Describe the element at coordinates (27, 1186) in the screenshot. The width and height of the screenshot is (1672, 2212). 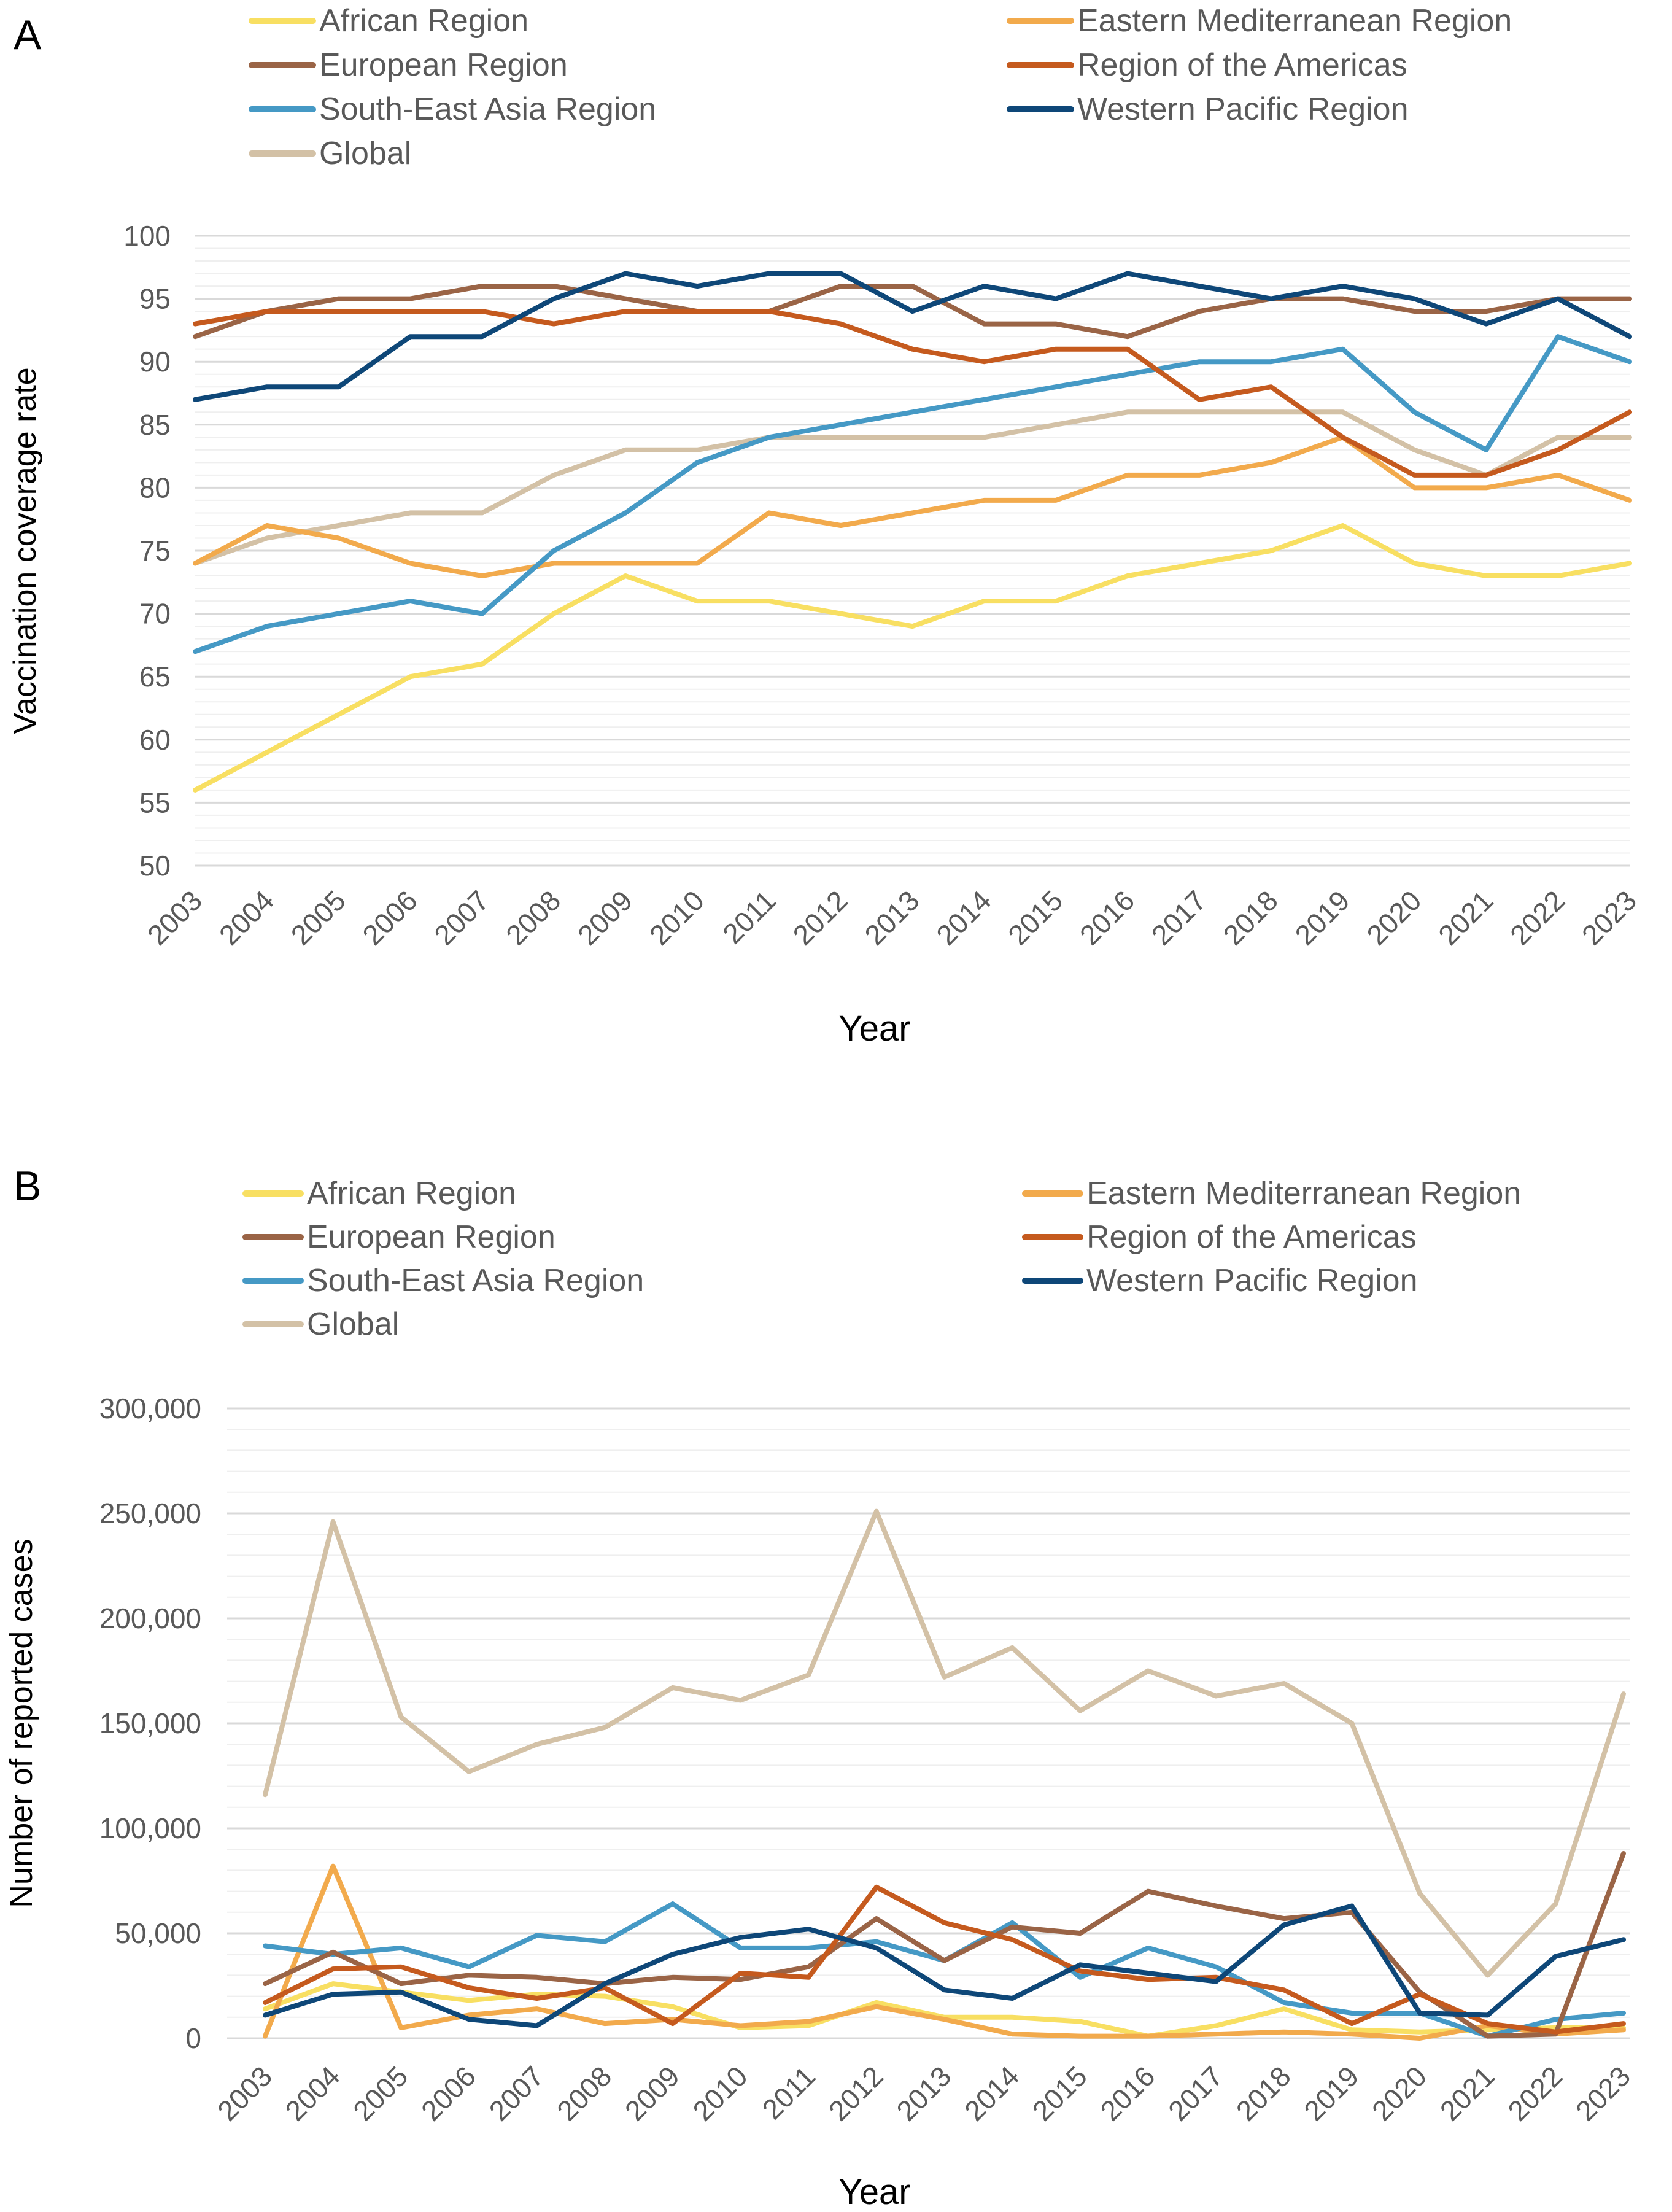
I see `panel-label: B` at that location.